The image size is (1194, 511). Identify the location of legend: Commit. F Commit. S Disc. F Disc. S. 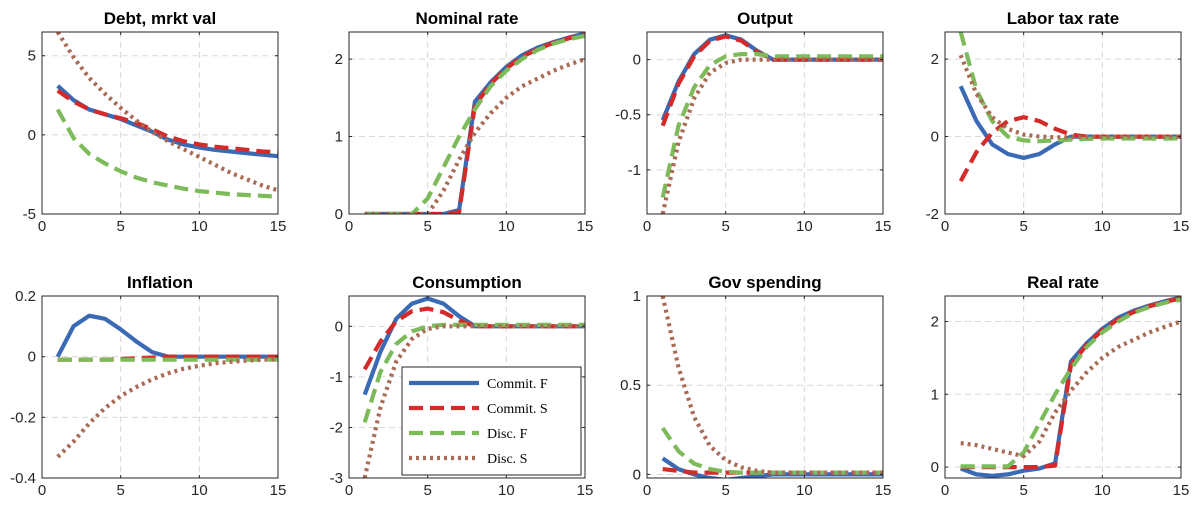
(491, 421).